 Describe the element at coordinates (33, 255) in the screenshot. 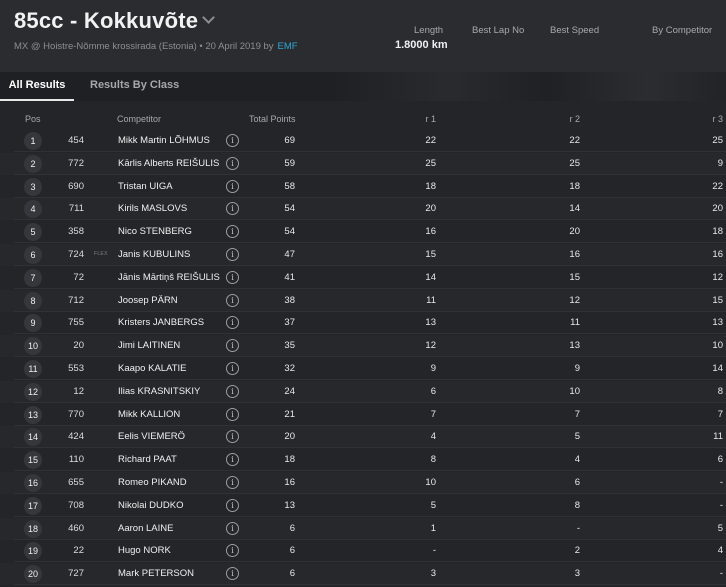

I see `position-badge: 6` at that location.